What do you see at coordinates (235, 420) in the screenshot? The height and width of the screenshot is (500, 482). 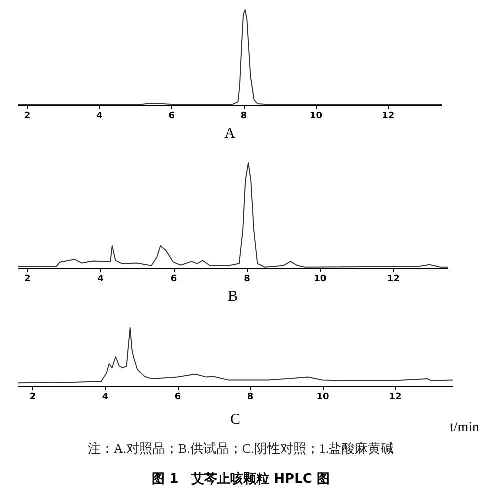 I see `text: C` at bounding box center [235, 420].